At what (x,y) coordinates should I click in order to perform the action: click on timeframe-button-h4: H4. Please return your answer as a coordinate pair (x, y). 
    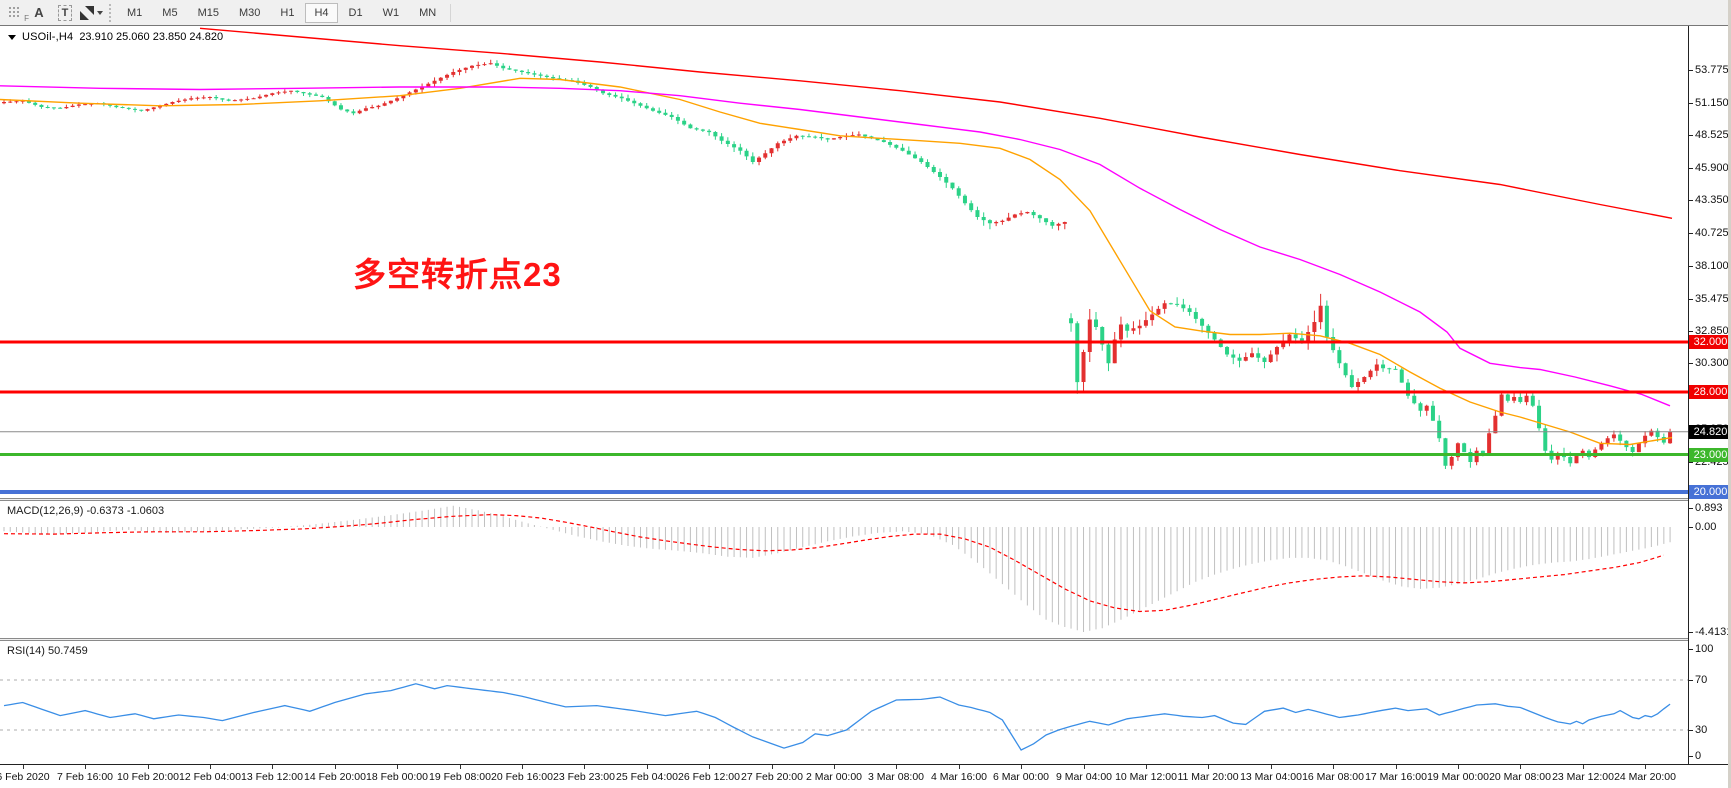
    Looking at the image, I should click on (321, 12).